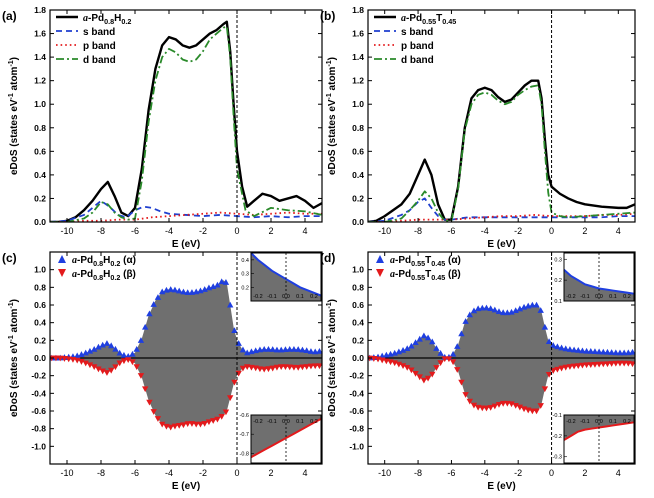  I want to click on inset-x-tick-label: 0.2, so click(627, 297).